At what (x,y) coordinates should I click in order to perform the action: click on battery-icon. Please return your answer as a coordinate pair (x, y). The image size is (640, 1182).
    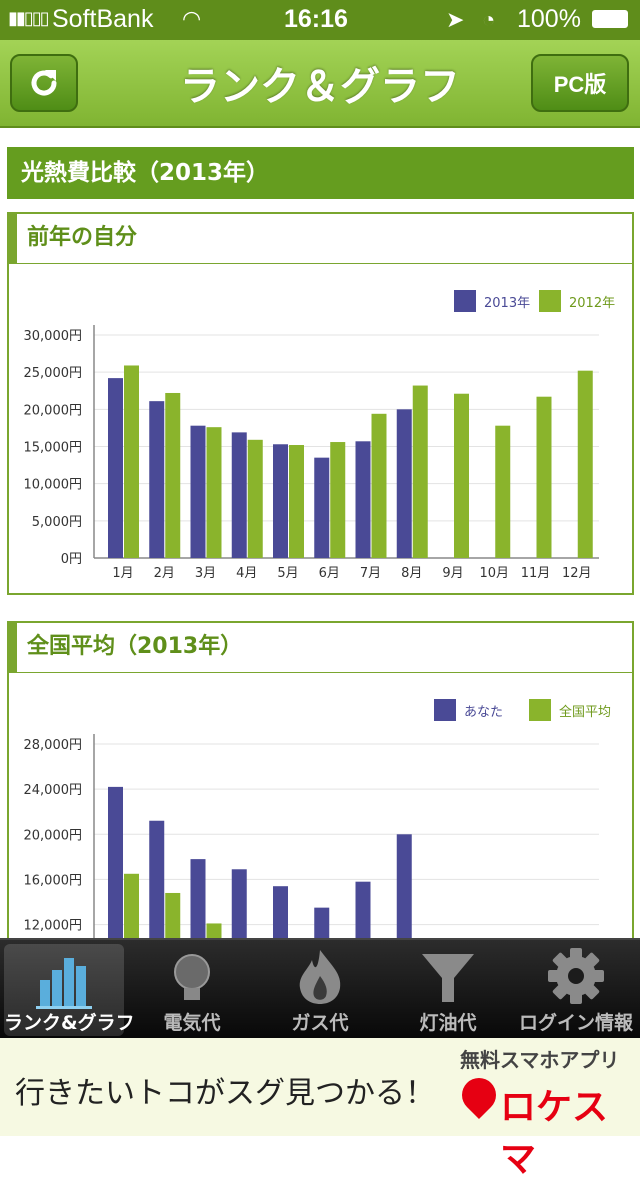
    Looking at the image, I should click on (610, 19).